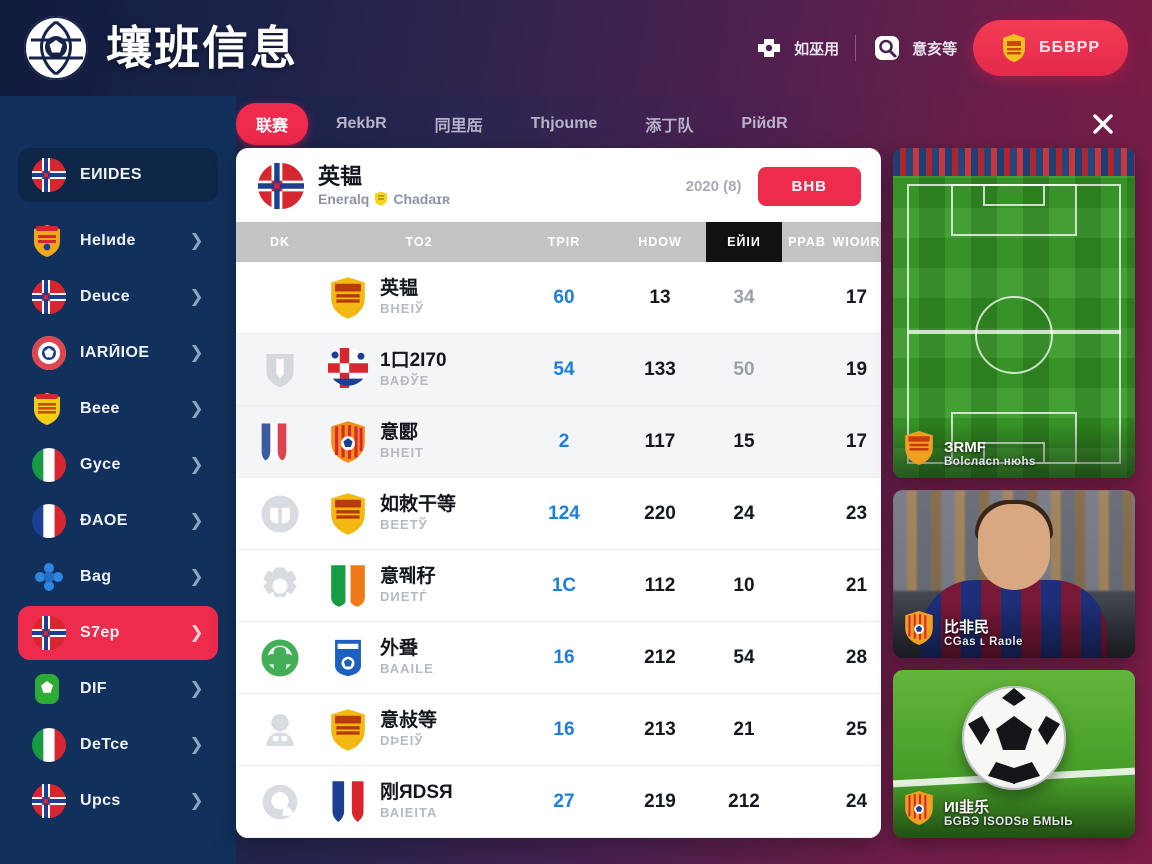 This screenshot has height=864, width=1152. Describe the element at coordinates (856, 242) in the screenshot. I see `column-header-wioиr: WIOИR` at that location.